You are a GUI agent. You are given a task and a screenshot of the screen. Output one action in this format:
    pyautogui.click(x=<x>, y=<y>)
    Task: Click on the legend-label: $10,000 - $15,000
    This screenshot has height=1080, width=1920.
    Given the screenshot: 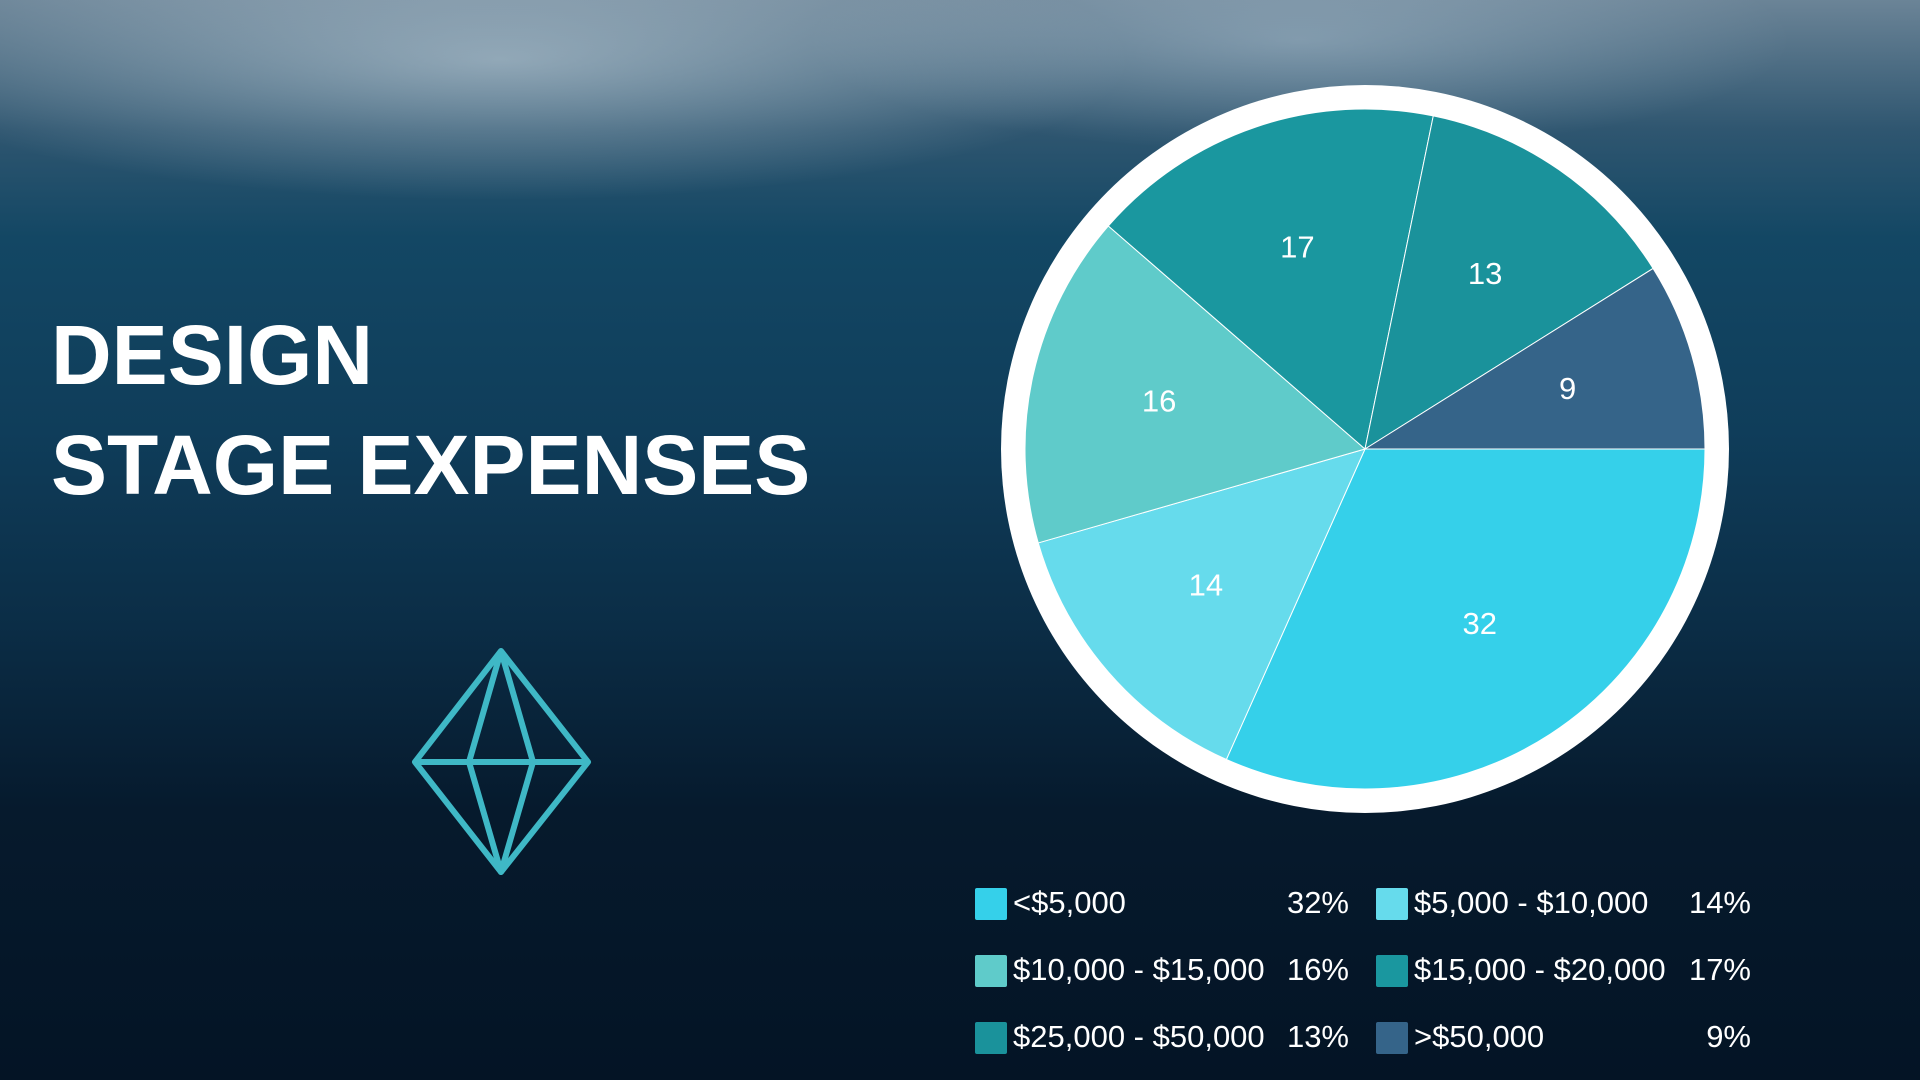 What is the action you would take?
    pyautogui.click(x=1139, y=969)
    